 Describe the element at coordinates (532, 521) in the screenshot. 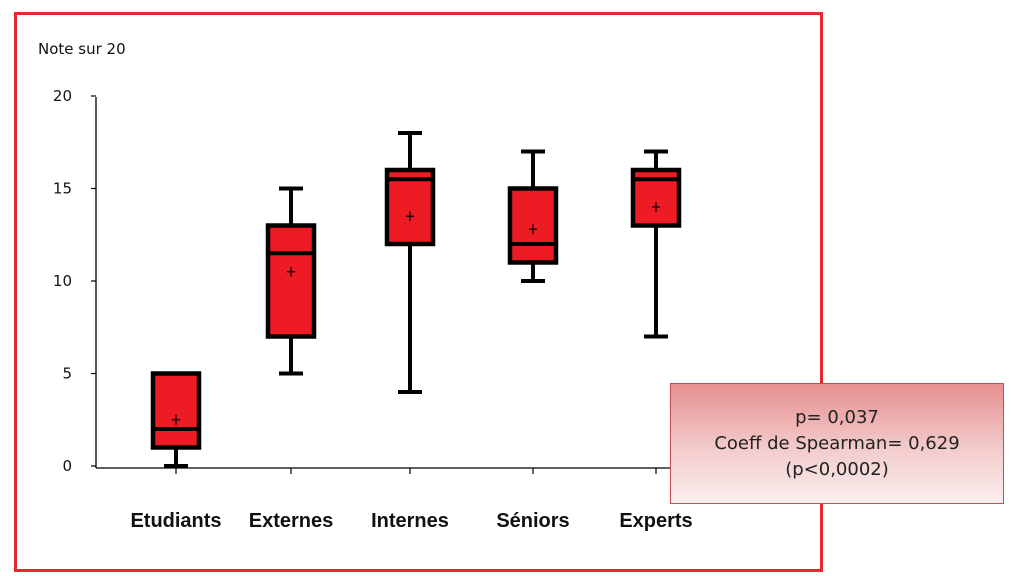

I see `x-tick-label: Séniors` at that location.